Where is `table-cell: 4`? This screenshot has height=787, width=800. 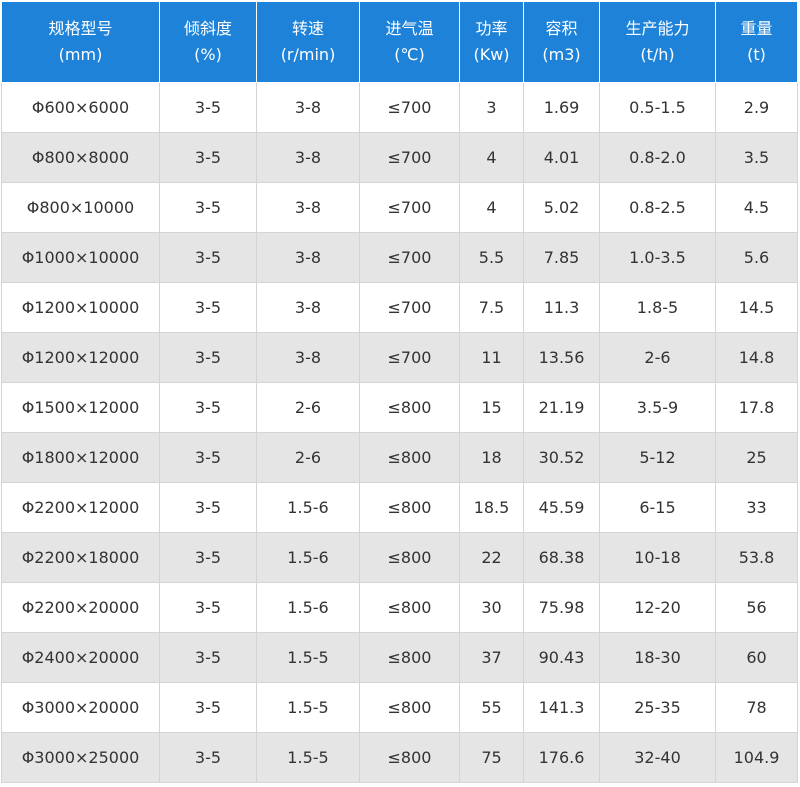
table-cell: 4 is located at coordinates (491, 157).